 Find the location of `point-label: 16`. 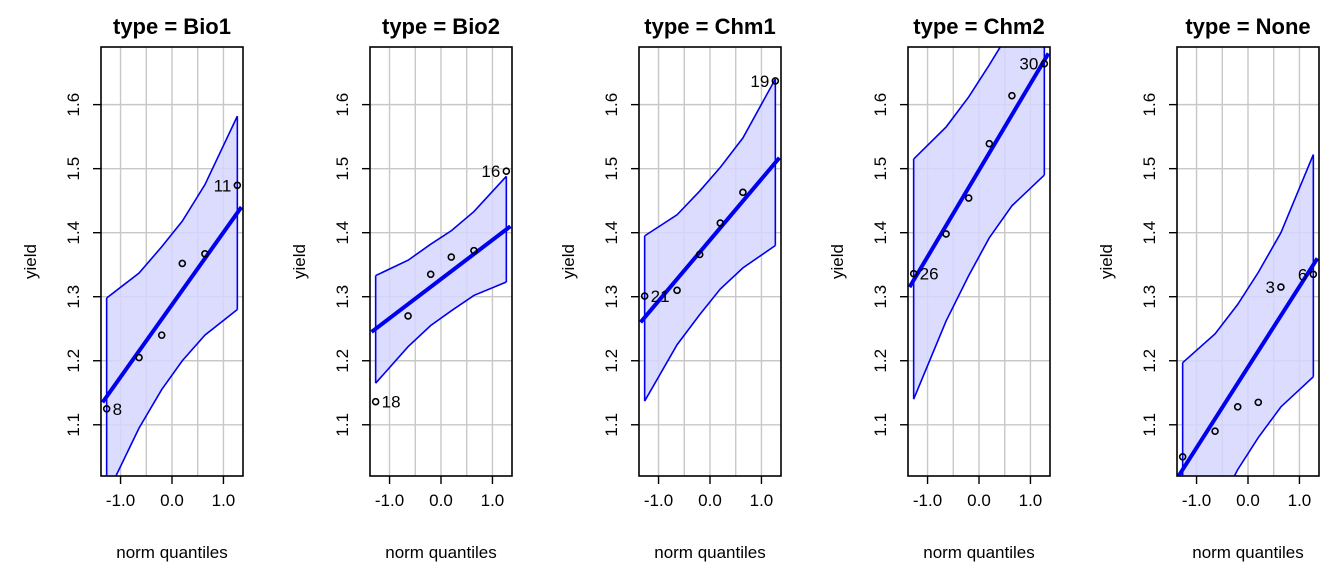

point-label: 16 is located at coordinates (490, 171).